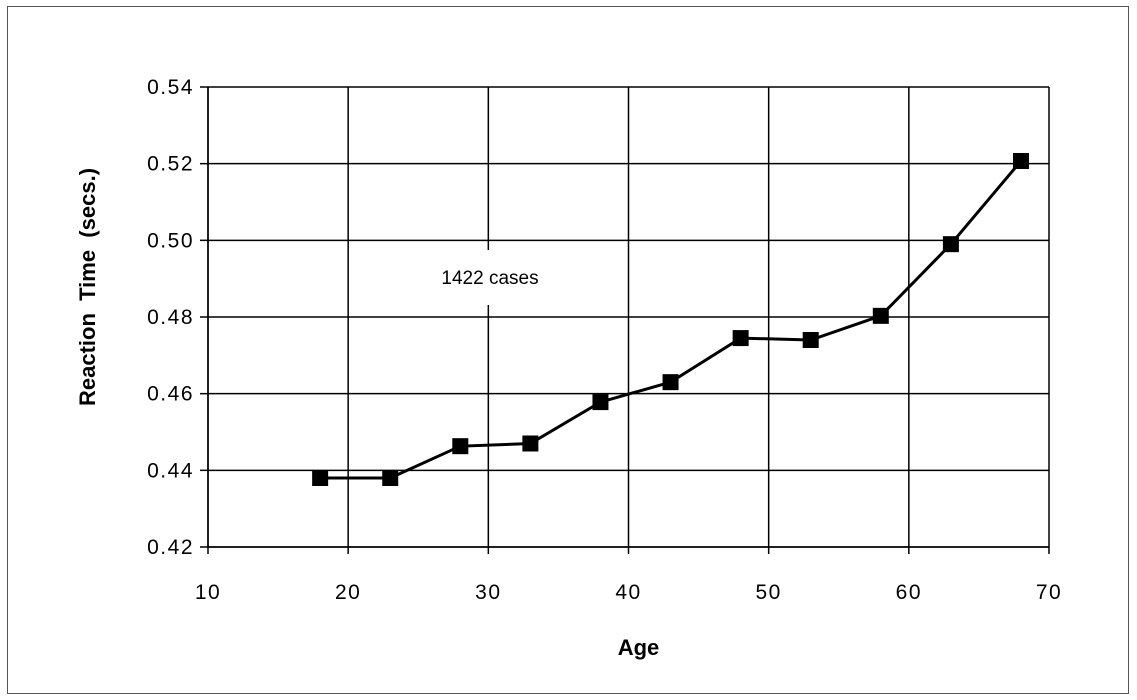 The image size is (1137, 700). I want to click on annotation-background, so click(491, 277).